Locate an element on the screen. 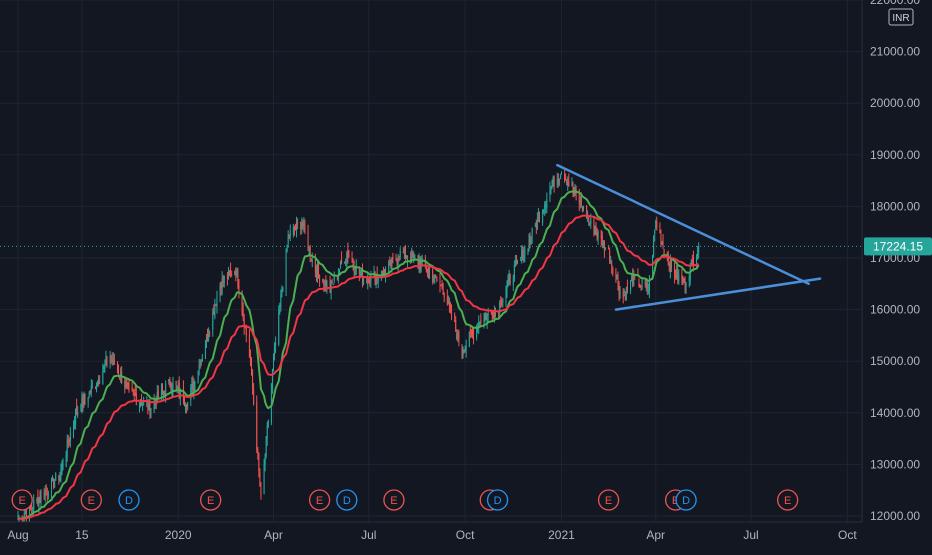  trendlines is located at coordinates (689, 237).